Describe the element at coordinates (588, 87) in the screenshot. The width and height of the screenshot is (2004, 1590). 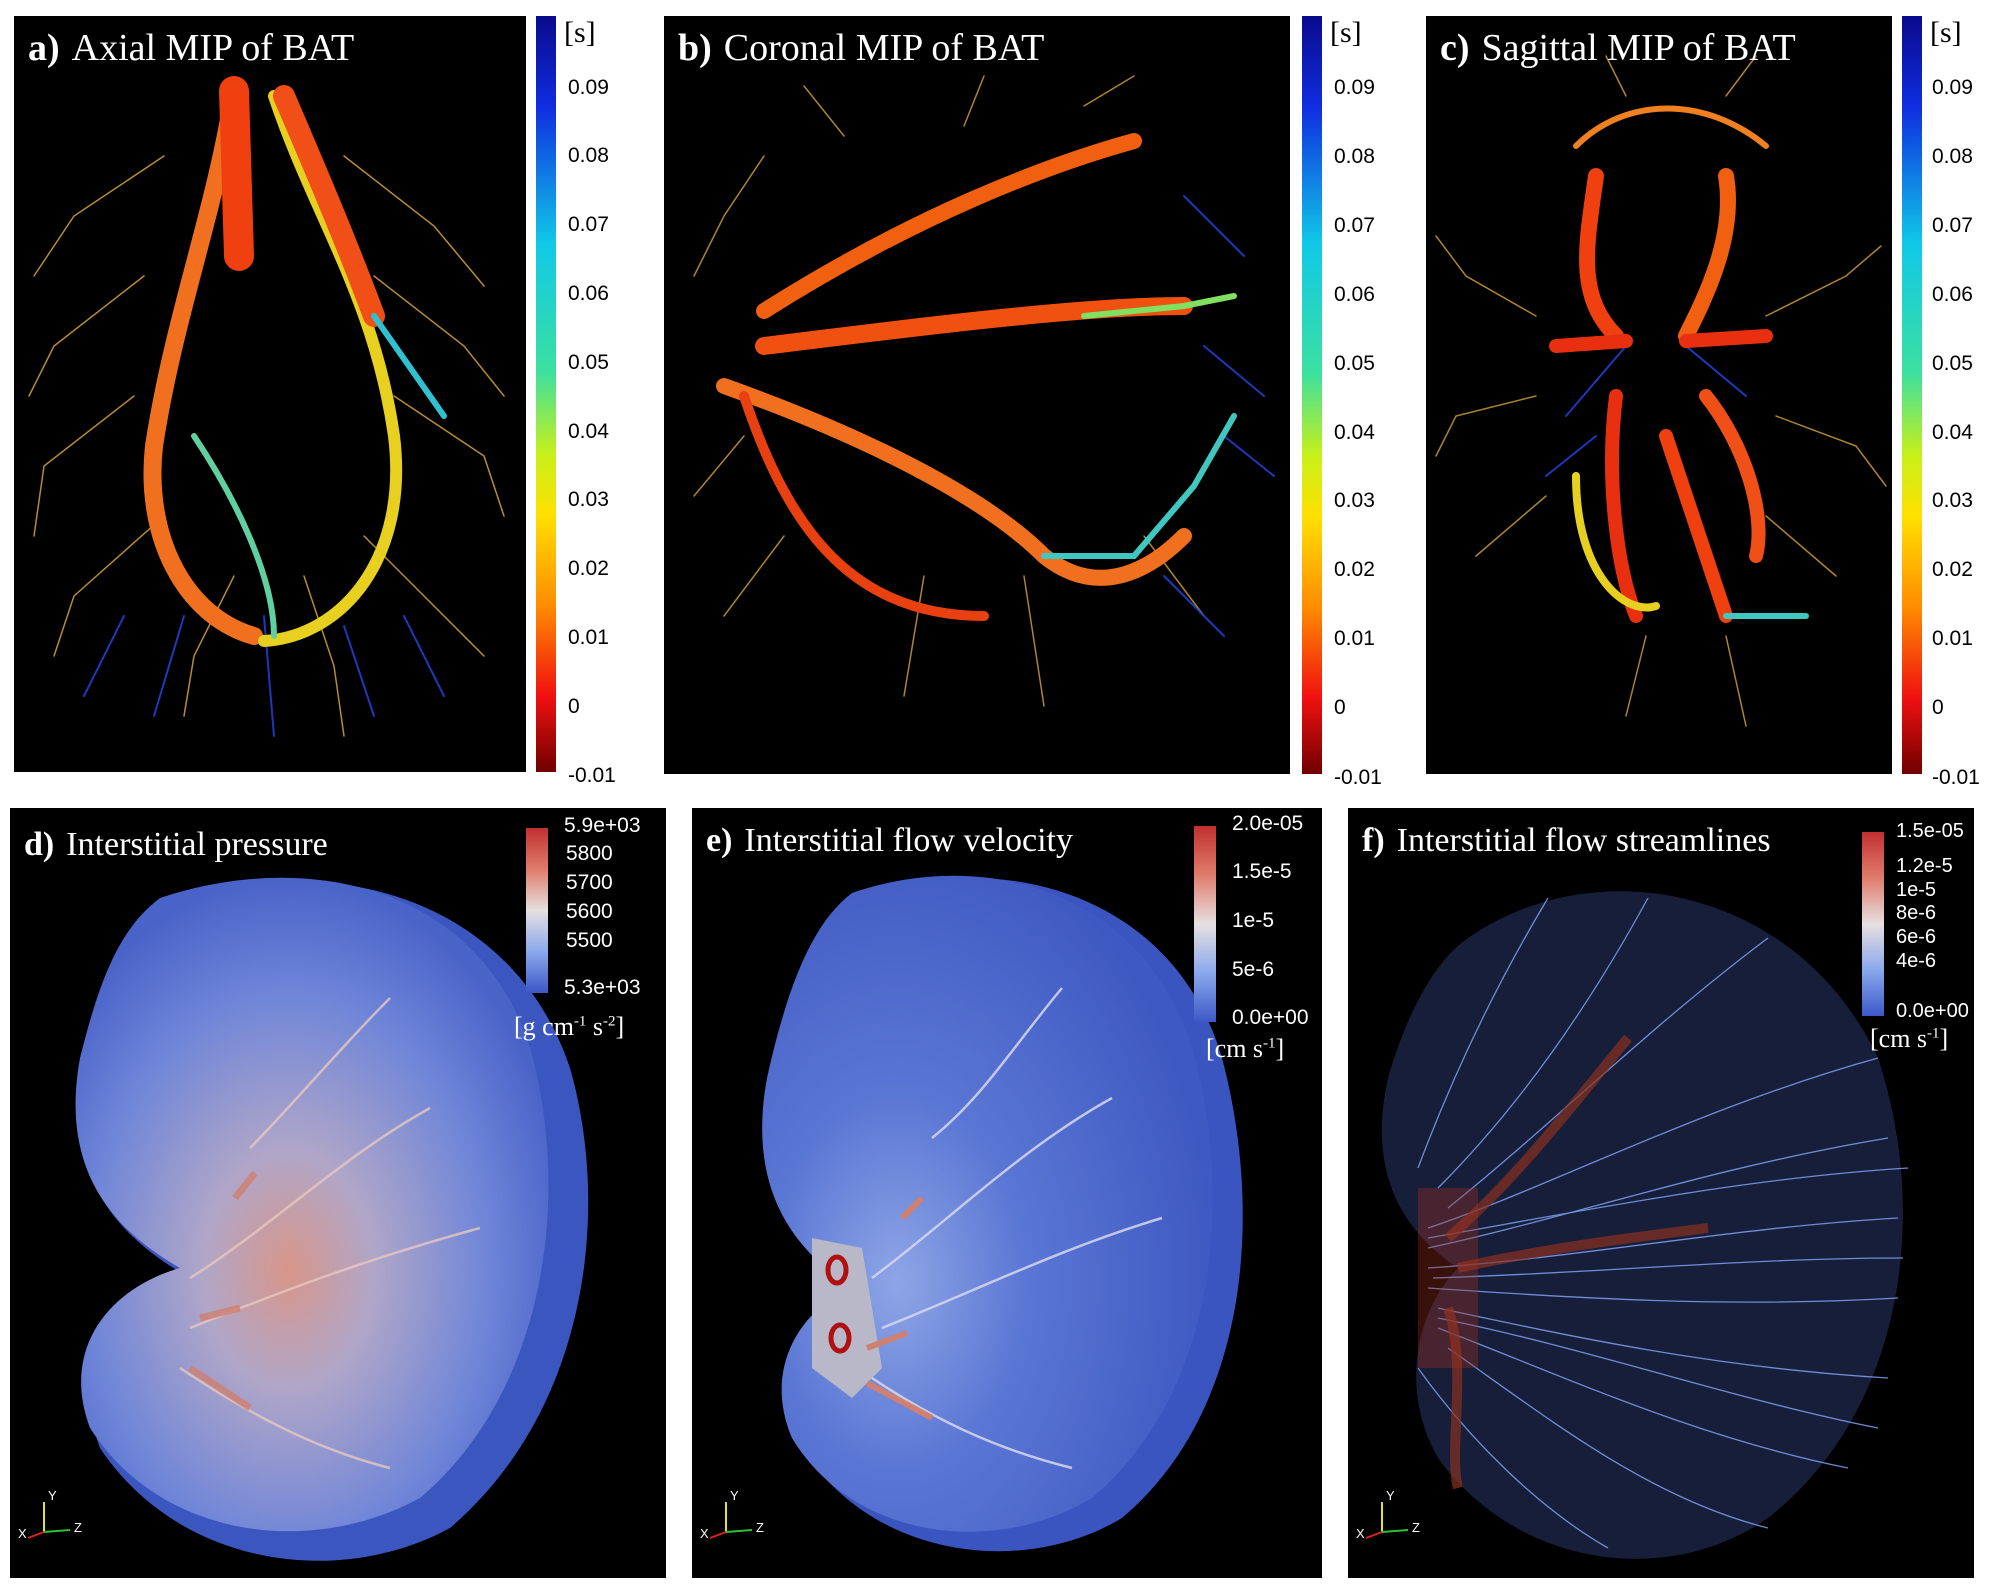
I see `panel-a-tick-0: 0.09` at that location.